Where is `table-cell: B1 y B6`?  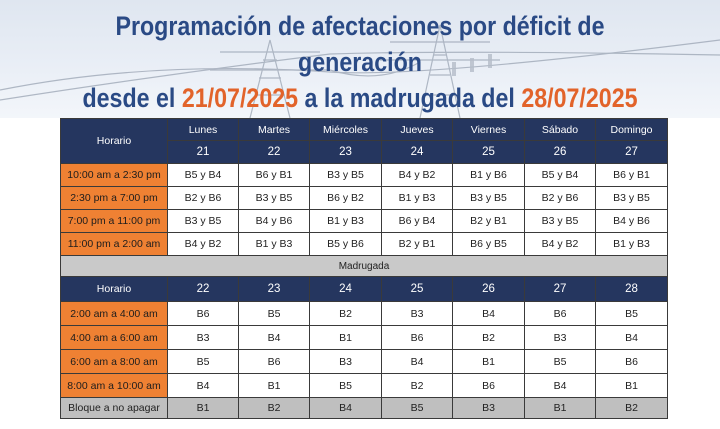
table-cell: B1 y B6 is located at coordinates (488, 175).